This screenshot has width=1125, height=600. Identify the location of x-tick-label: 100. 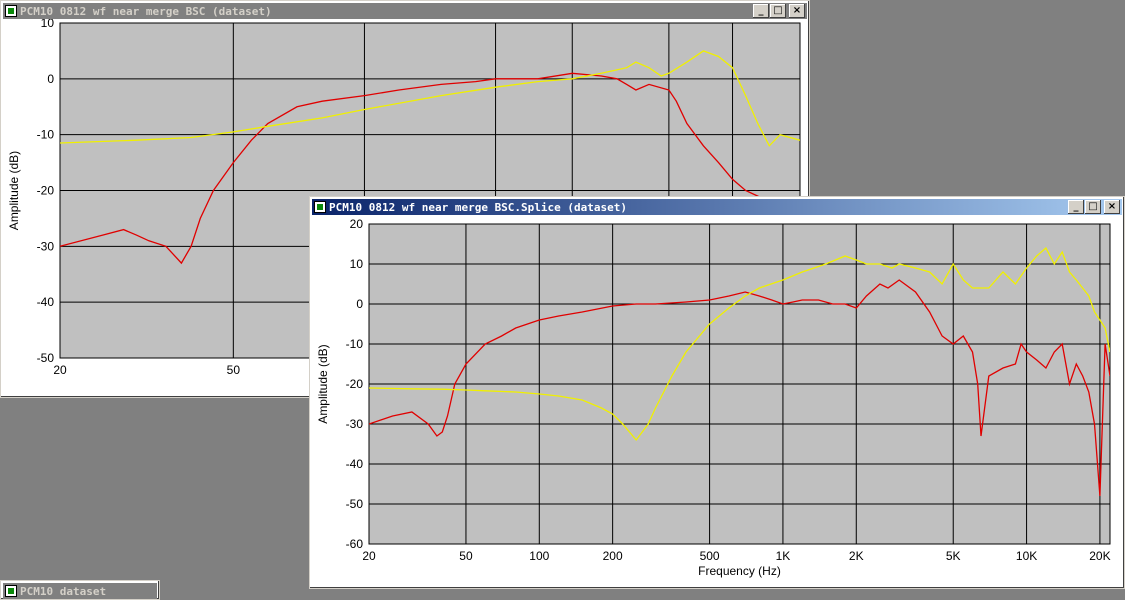
(539, 556).